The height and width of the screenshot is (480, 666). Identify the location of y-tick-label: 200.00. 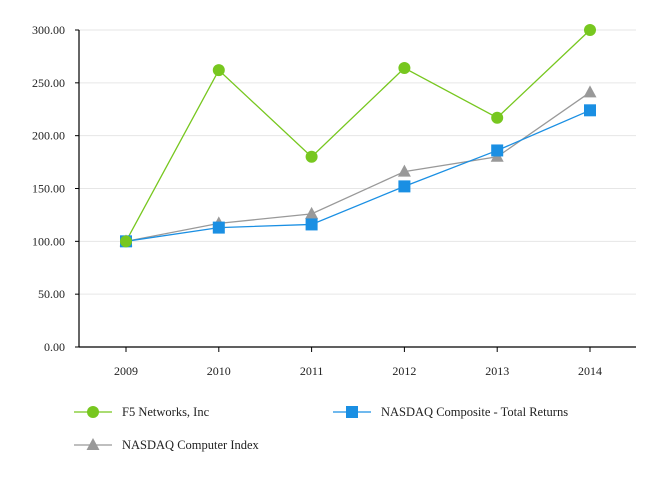
(48, 136).